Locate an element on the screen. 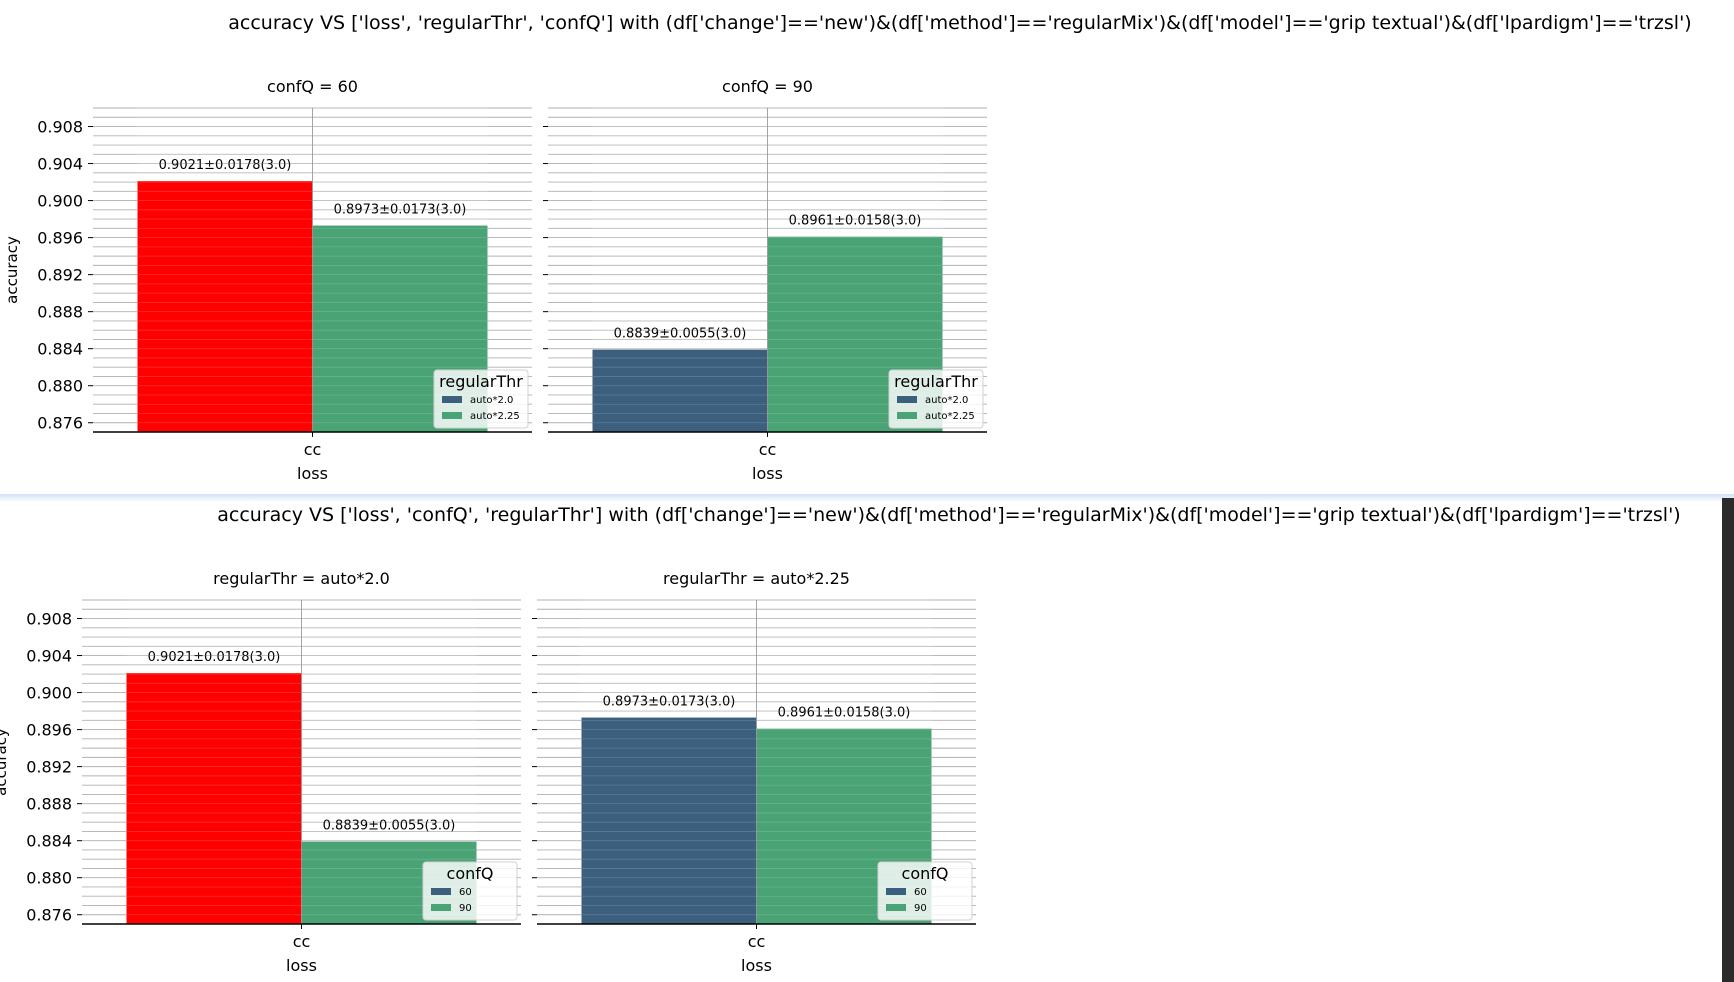 Image resolution: width=1734 pixels, height=982 pixels. vertical-scrollbar is located at coordinates (1728, 740).